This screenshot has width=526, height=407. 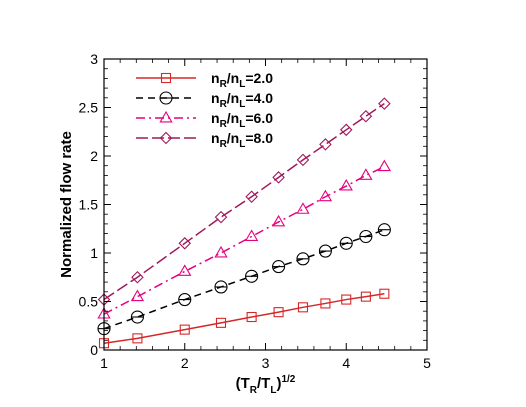 What do you see at coordinates (94, 350) in the screenshot?
I see `y-tick-label: 0` at bounding box center [94, 350].